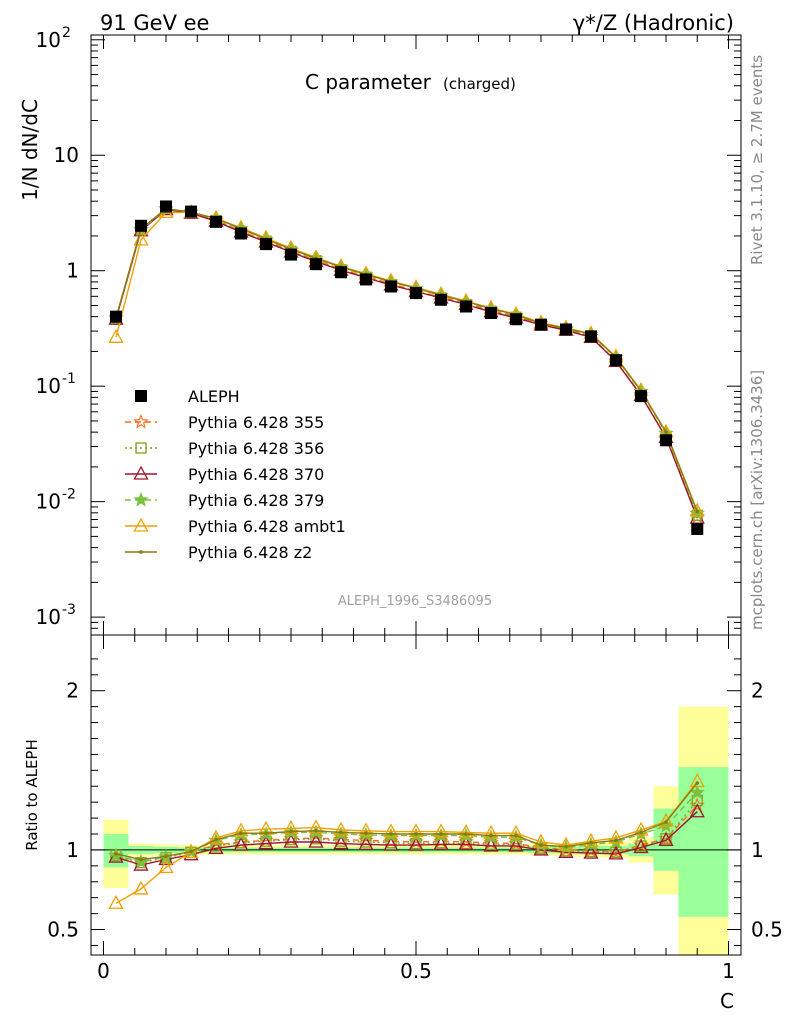 Image resolution: width=786 pixels, height=1028 pixels. I want to click on main-ytick-label: 1, so click(72, 271).